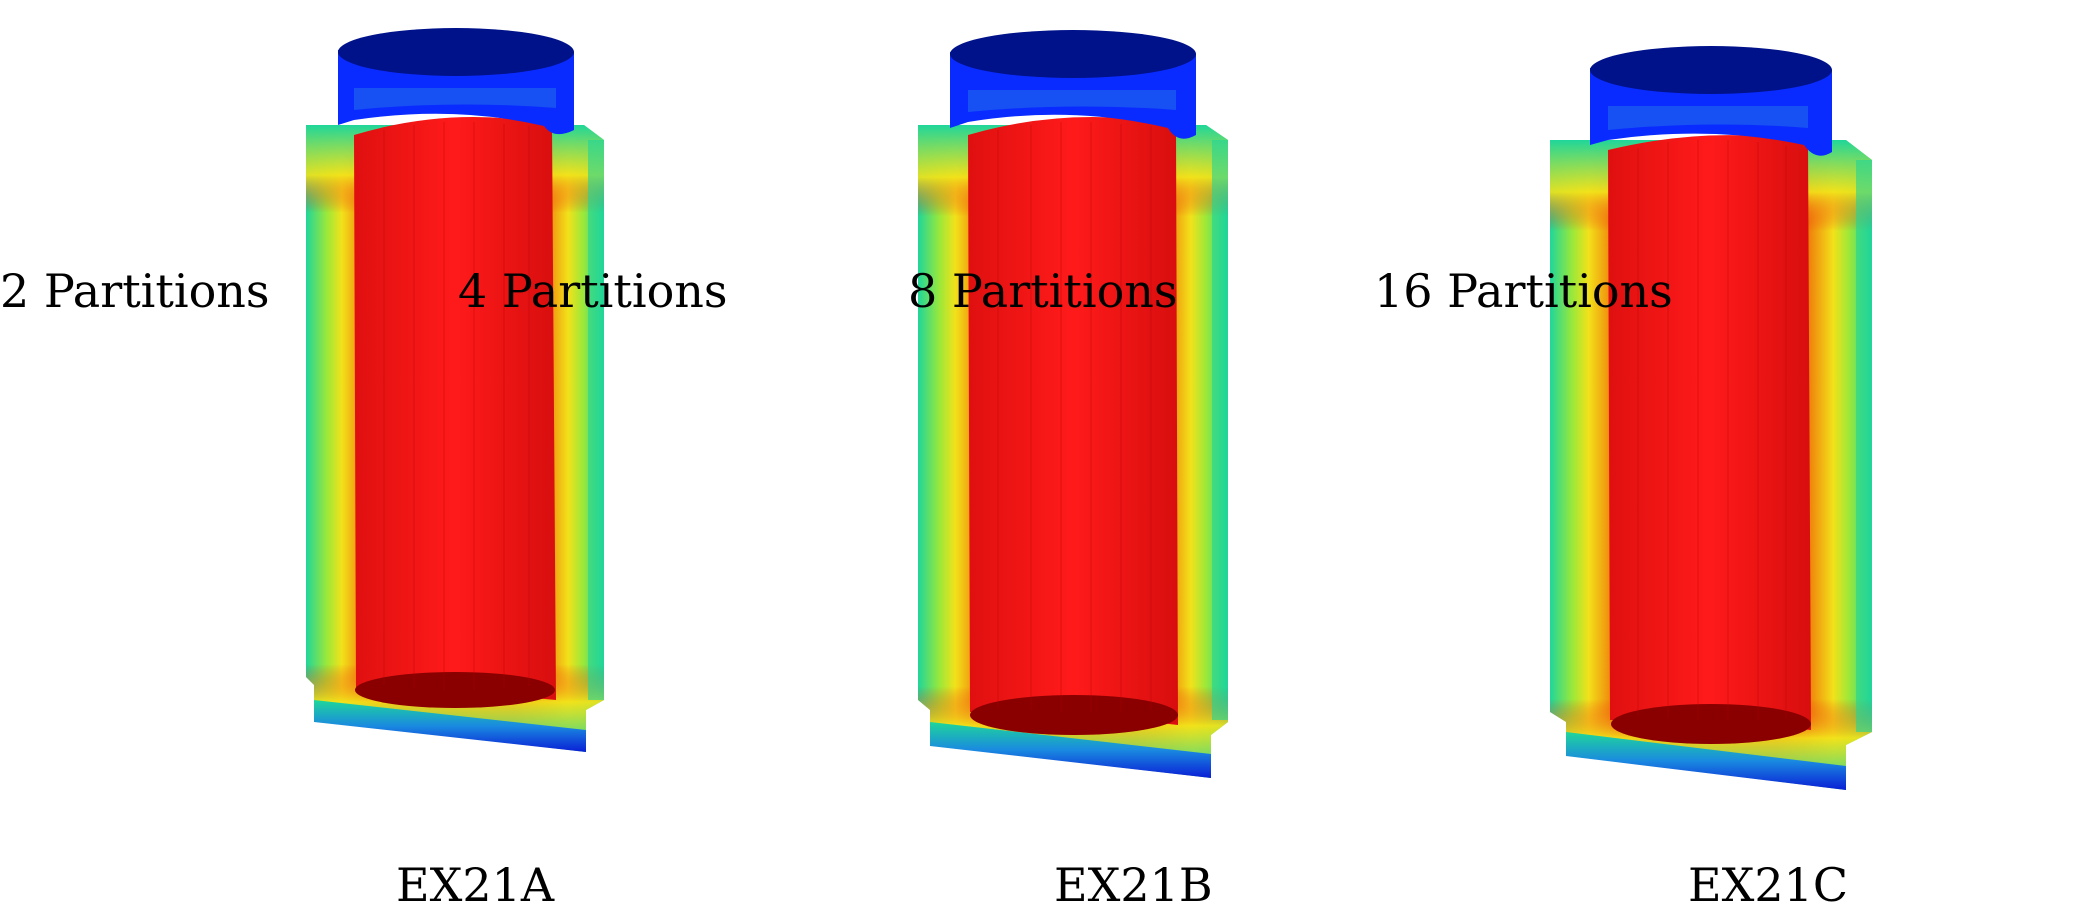  Describe the element at coordinates (1768, 885) in the screenshot. I see `case-label-ex21c: EX21C` at that location.